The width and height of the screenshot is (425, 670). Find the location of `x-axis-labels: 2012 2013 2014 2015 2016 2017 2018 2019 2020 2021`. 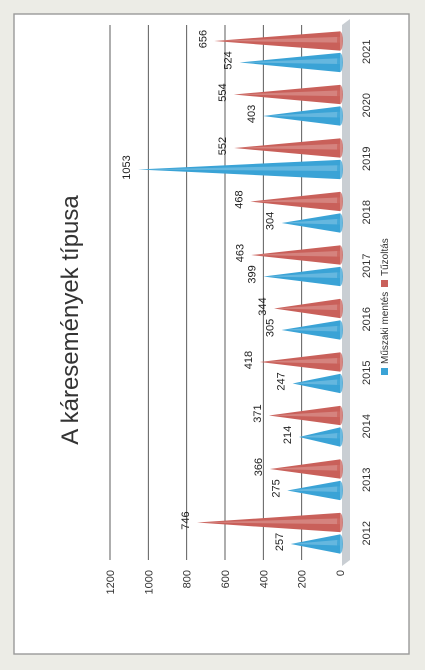

x-axis-labels: 2012 2013 2014 2015 2016 2017 2018 2019 2020 2021 is located at coordinates (367, 293).